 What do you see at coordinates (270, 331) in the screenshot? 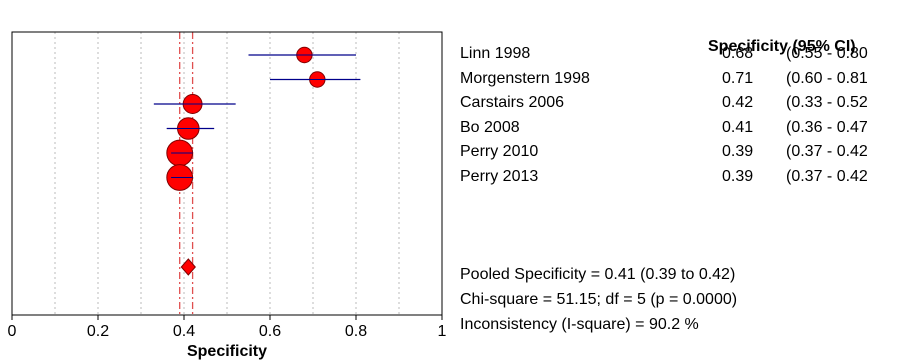
I see `x-tick-label: 0.6` at bounding box center [270, 331].